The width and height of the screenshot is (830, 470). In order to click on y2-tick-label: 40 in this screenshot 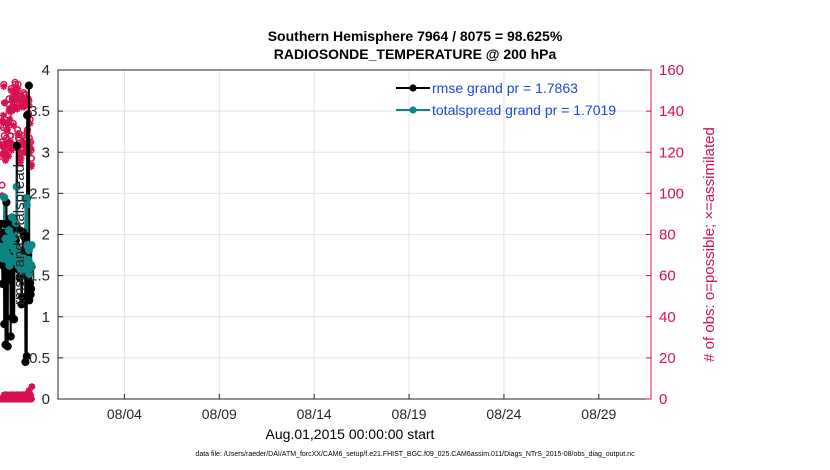, I will do `click(667, 317)`.